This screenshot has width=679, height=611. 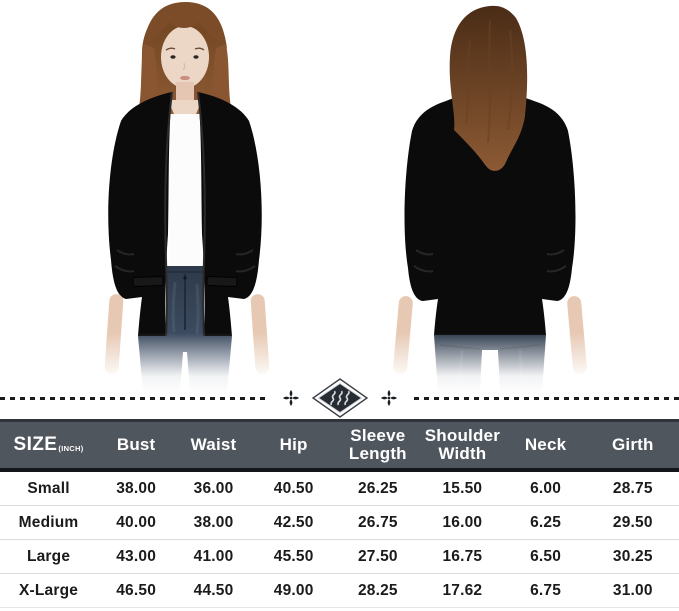 What do you see at coordinates (546, 398) in the screenshot?
I see `dashed-line-right` at bounding box center [546, 398].